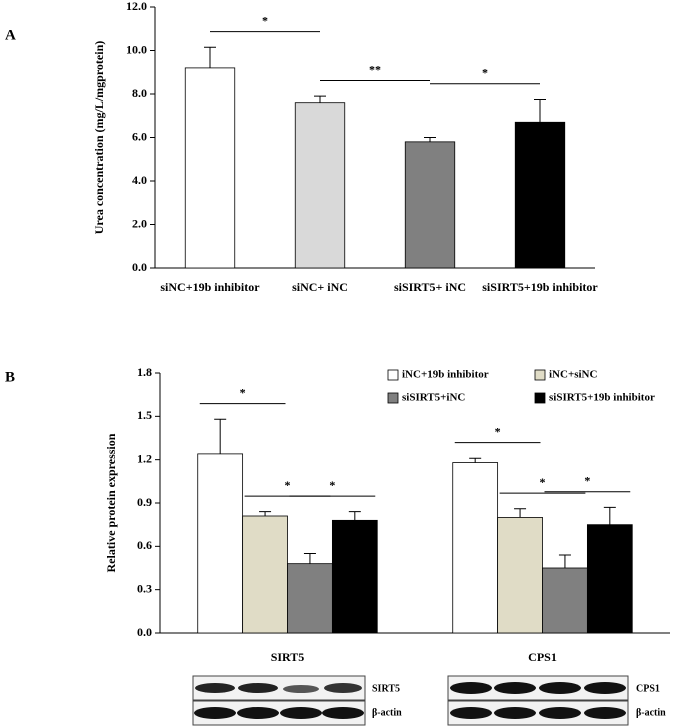 This screenshot has height=727, width=675. Describe the element at coordinates (210, 287) in the screenshot. I see `x-tick-label: siNC+19b inhibitor` at that location.